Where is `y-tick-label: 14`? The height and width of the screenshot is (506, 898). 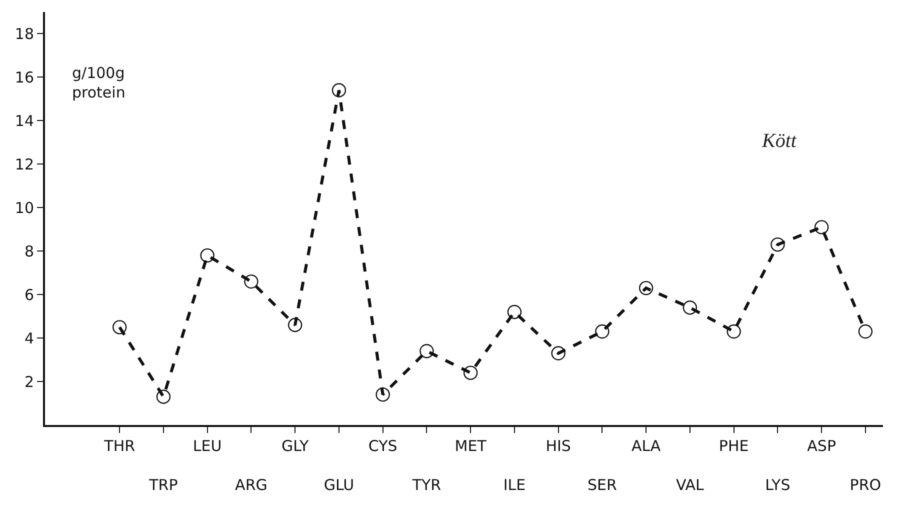
y-tick-label: 14 is located at coordinates (24, 121).